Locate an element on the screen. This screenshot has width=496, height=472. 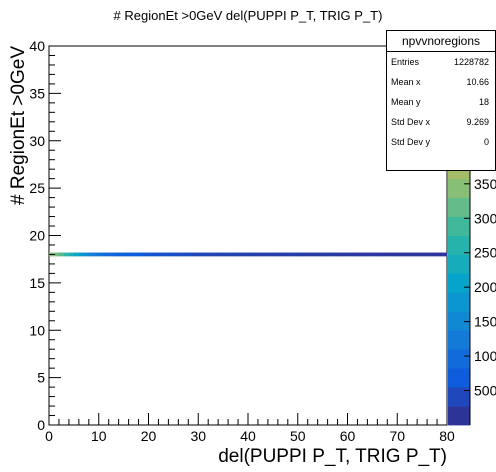
y-tick-label: 10 is located at coordinates (37, 330).